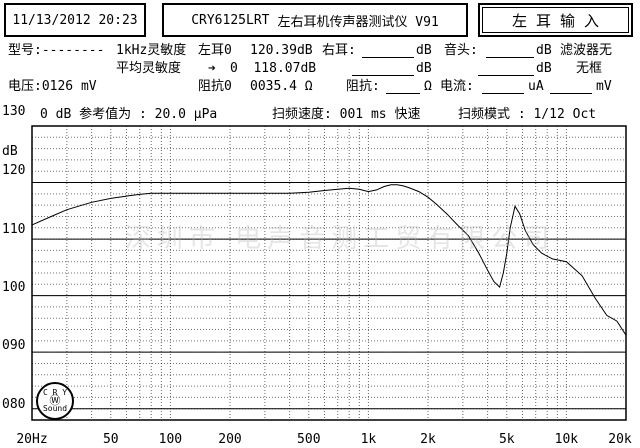  I want to click on head-field, so click(510, 57).